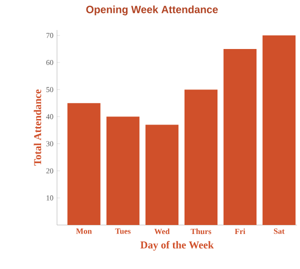  Describe the element at coordinates (38, 127) in the screenshot. I see `y-axis-title: Total Attendance` at that location.